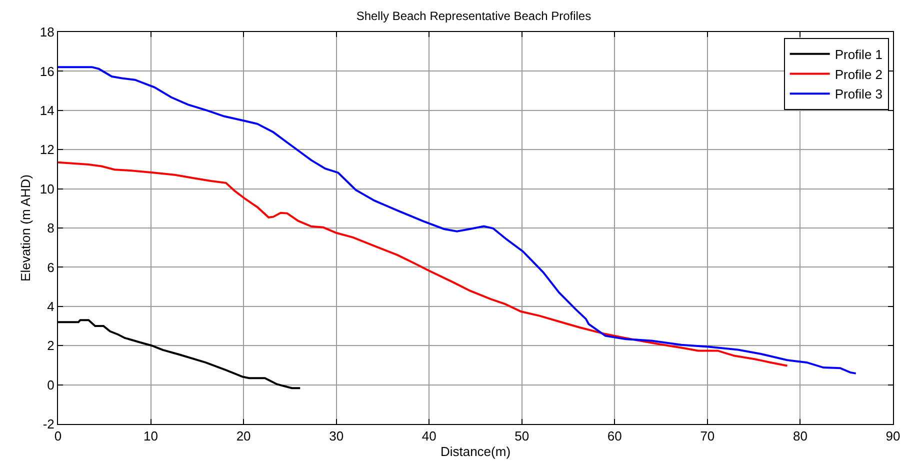  I want to click on legend-label: Profile 3, so click(858, 94).